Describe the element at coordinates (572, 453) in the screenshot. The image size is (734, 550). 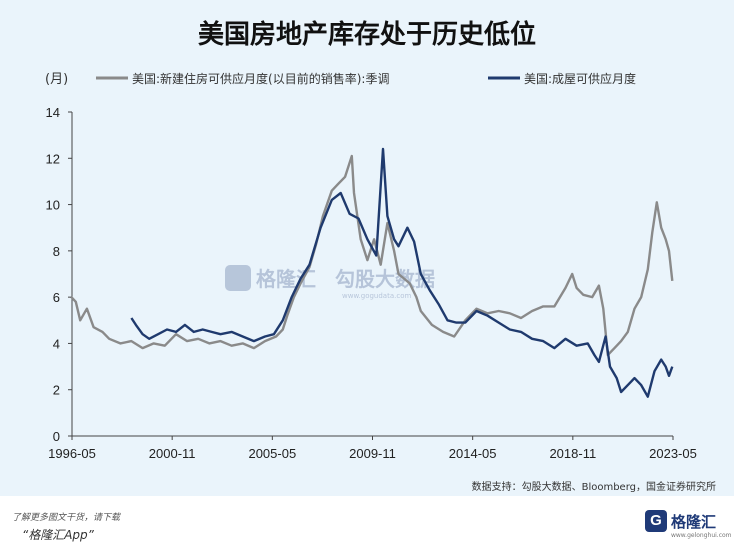
I see `x-tick-label: 2018-11` at that location.